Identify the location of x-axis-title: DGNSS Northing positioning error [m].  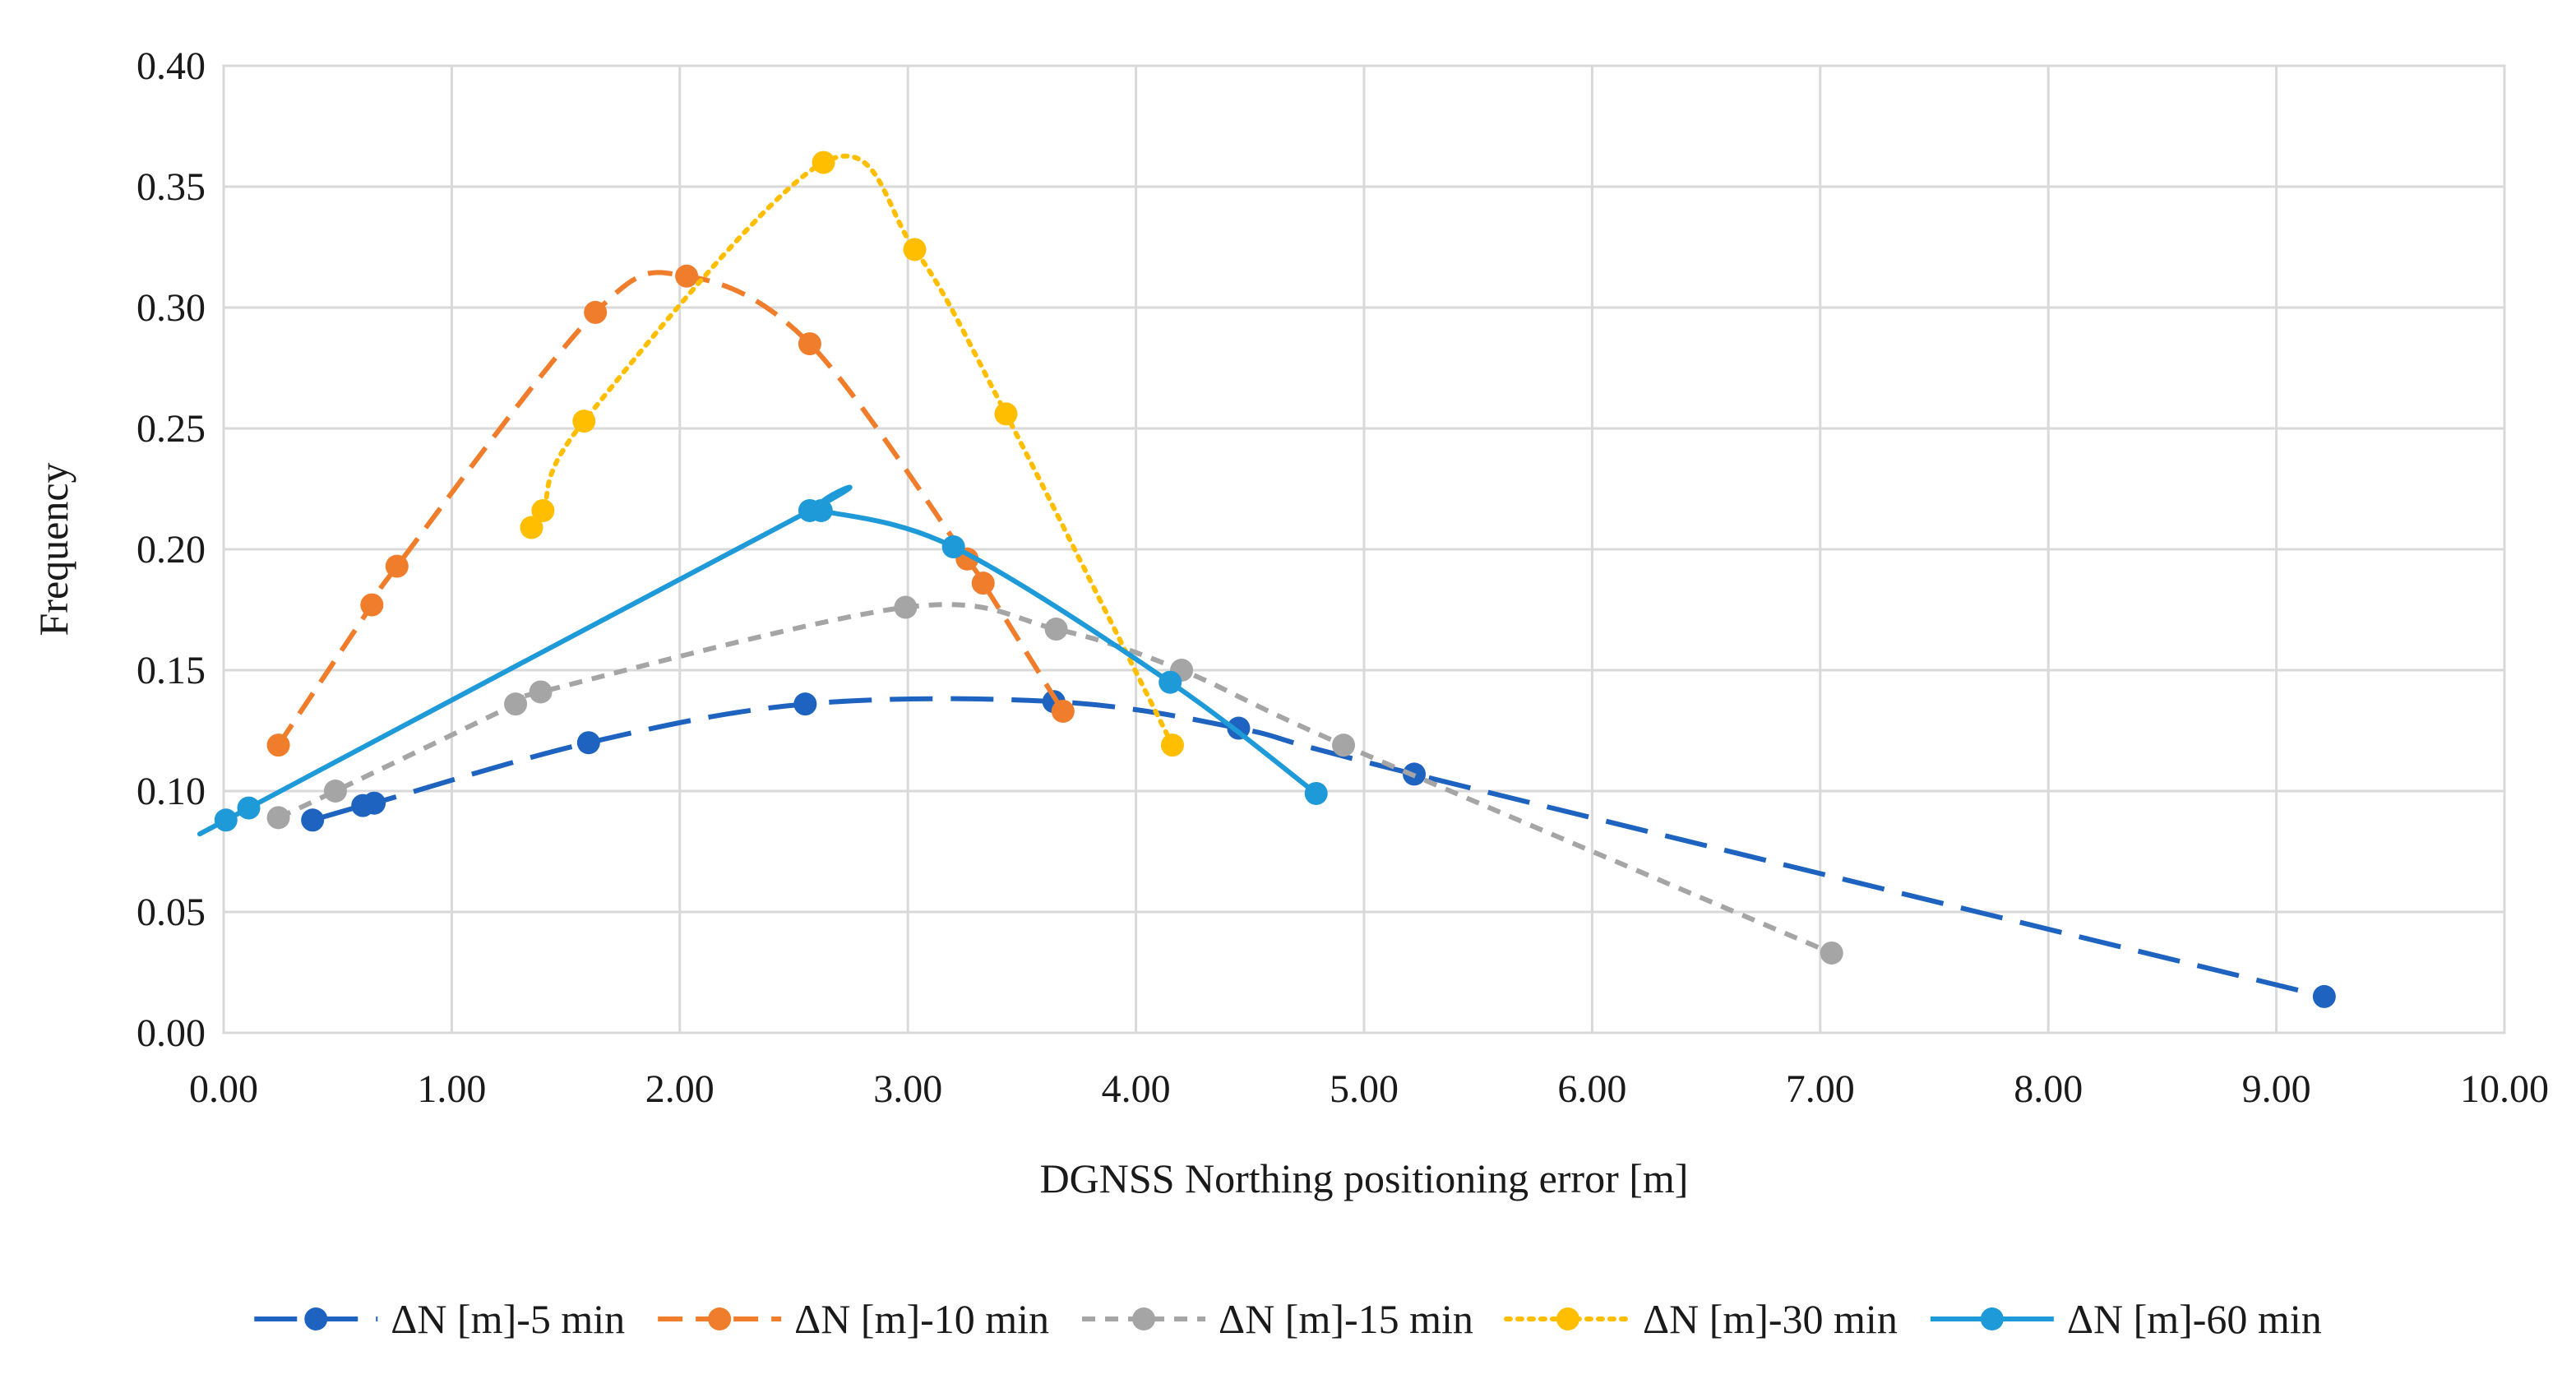
(1364, 1178).